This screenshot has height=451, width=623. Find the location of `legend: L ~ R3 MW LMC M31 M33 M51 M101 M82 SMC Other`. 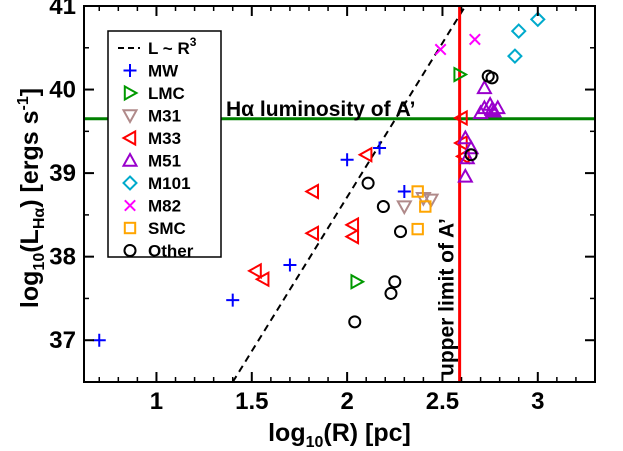

legend: L ~ R3 MW LMC M31 M33 M51 M101 M82 SMC Other is located at coordinates (164, 145).